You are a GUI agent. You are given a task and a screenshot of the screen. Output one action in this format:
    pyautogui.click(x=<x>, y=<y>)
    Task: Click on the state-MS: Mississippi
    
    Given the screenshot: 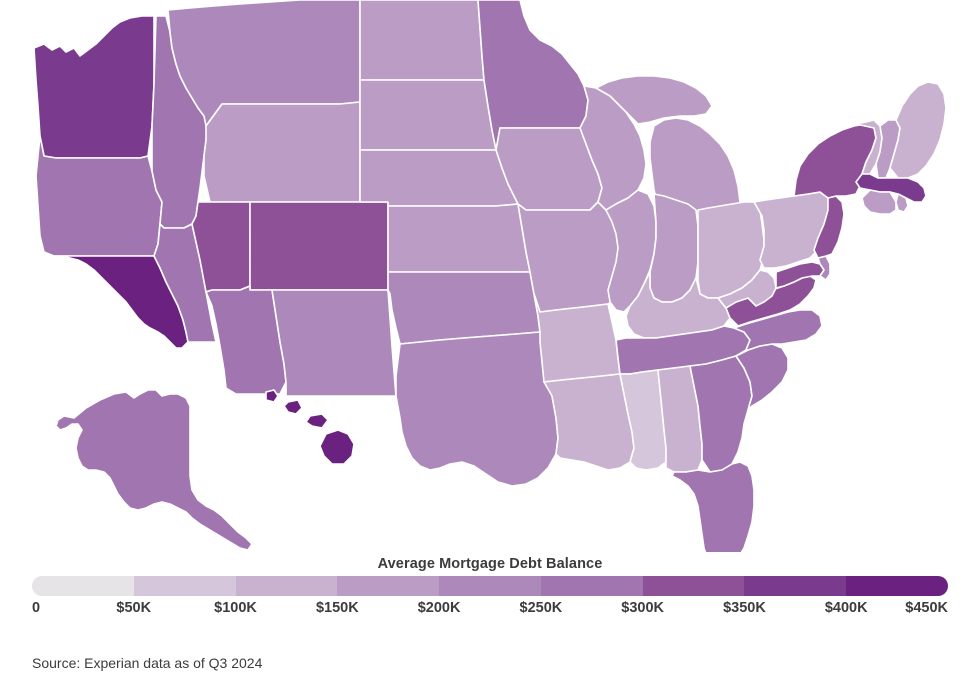 What is the action you would take?
    pyautogui.click(x=643, y=420)
    